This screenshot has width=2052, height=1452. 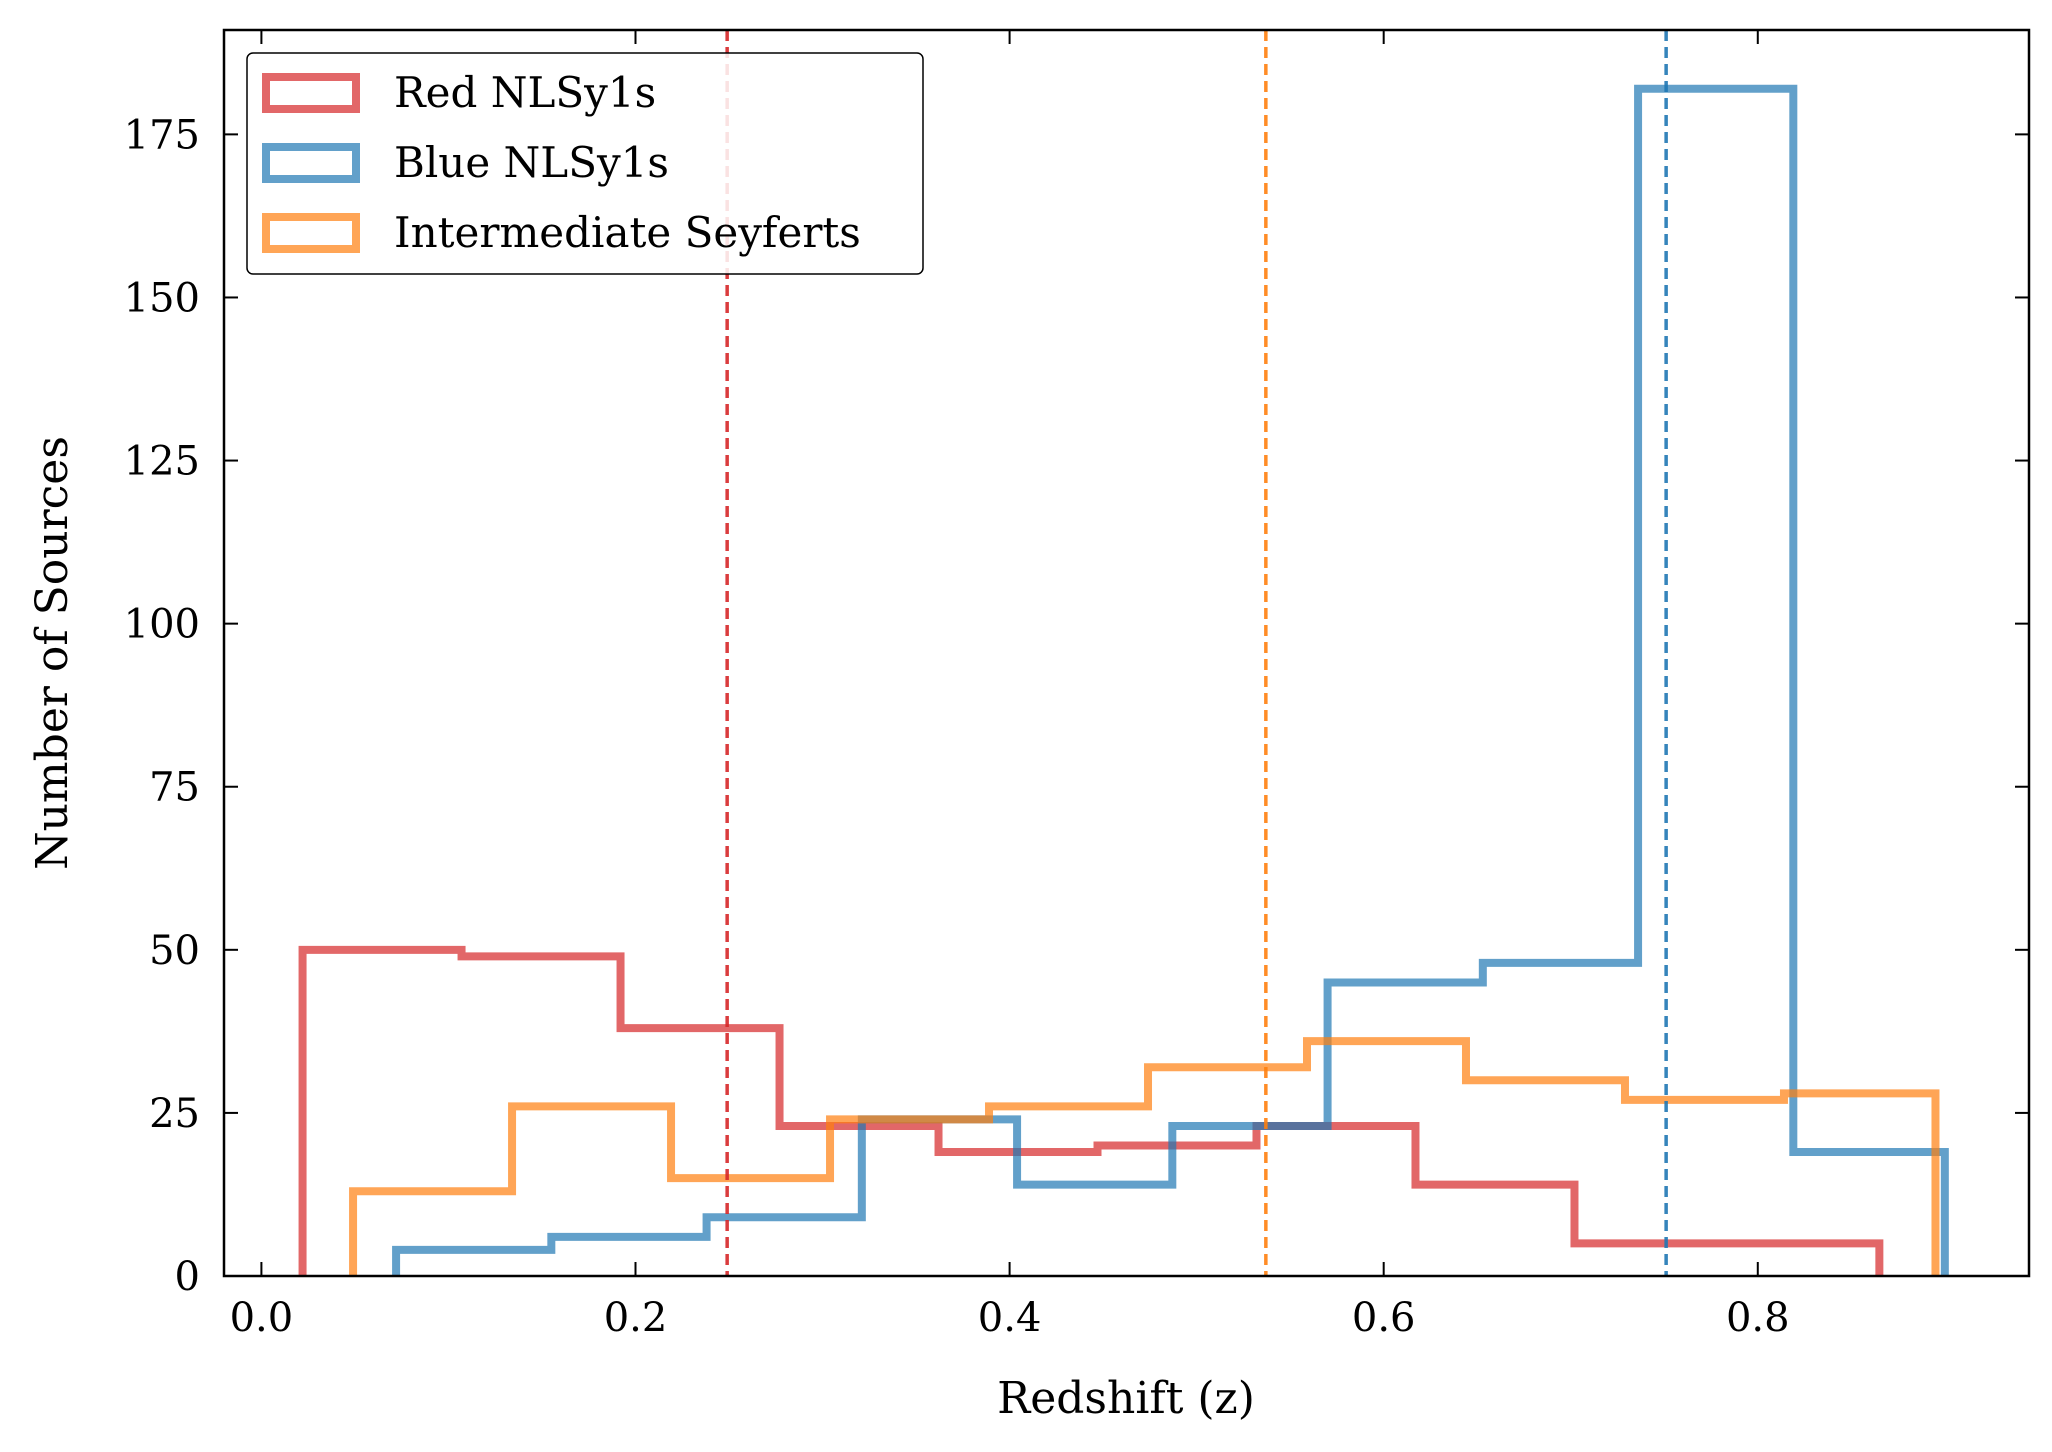 What do you see at coordinates (52, 653) in the screenshot?
I see `y-axis-label: Number of Sources` at bounding box center [52, 653].